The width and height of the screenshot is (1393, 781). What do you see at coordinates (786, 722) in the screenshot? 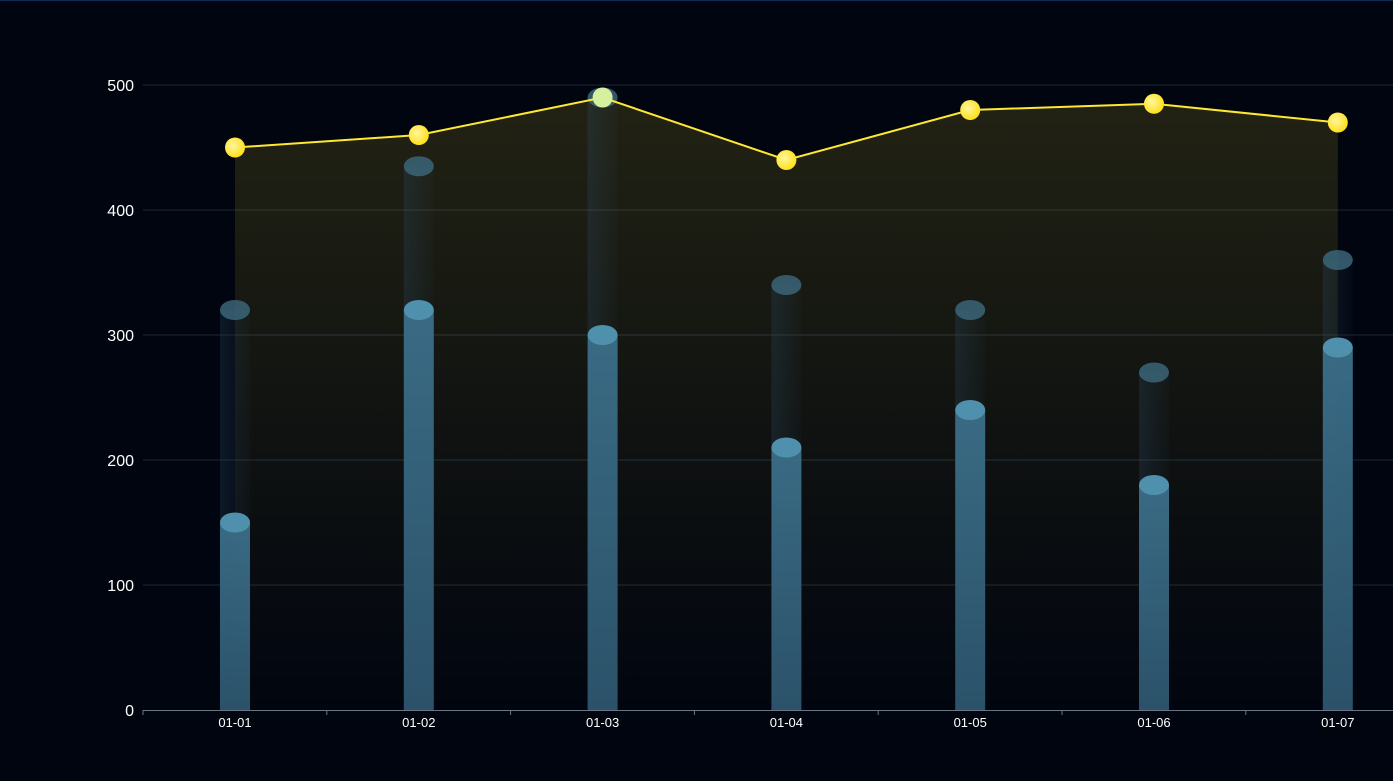
I see `x-tick-label: 01-04` at bounding box center [786, 722].